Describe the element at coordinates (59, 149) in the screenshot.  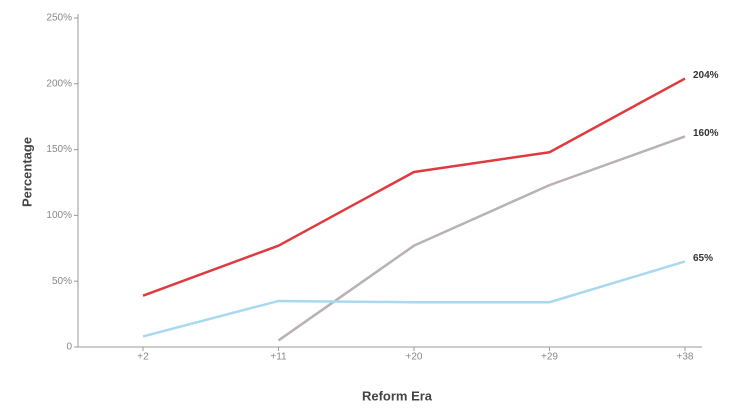
I see `y-tick-label: 150%` at that location.